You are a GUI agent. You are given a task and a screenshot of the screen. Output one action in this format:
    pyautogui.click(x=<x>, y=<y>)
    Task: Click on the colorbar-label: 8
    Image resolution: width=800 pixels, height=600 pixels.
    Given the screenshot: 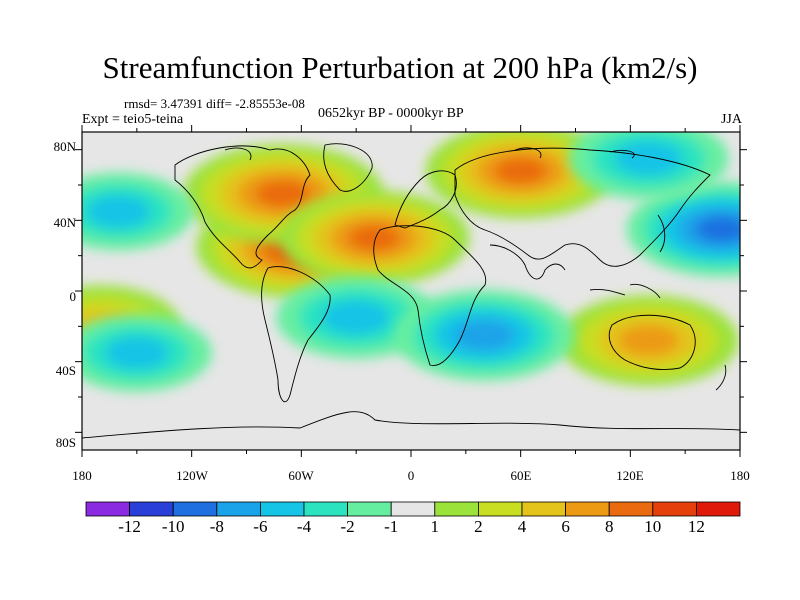 What is the action you would take?
    pyautogui.click(x=609, y=526)
    